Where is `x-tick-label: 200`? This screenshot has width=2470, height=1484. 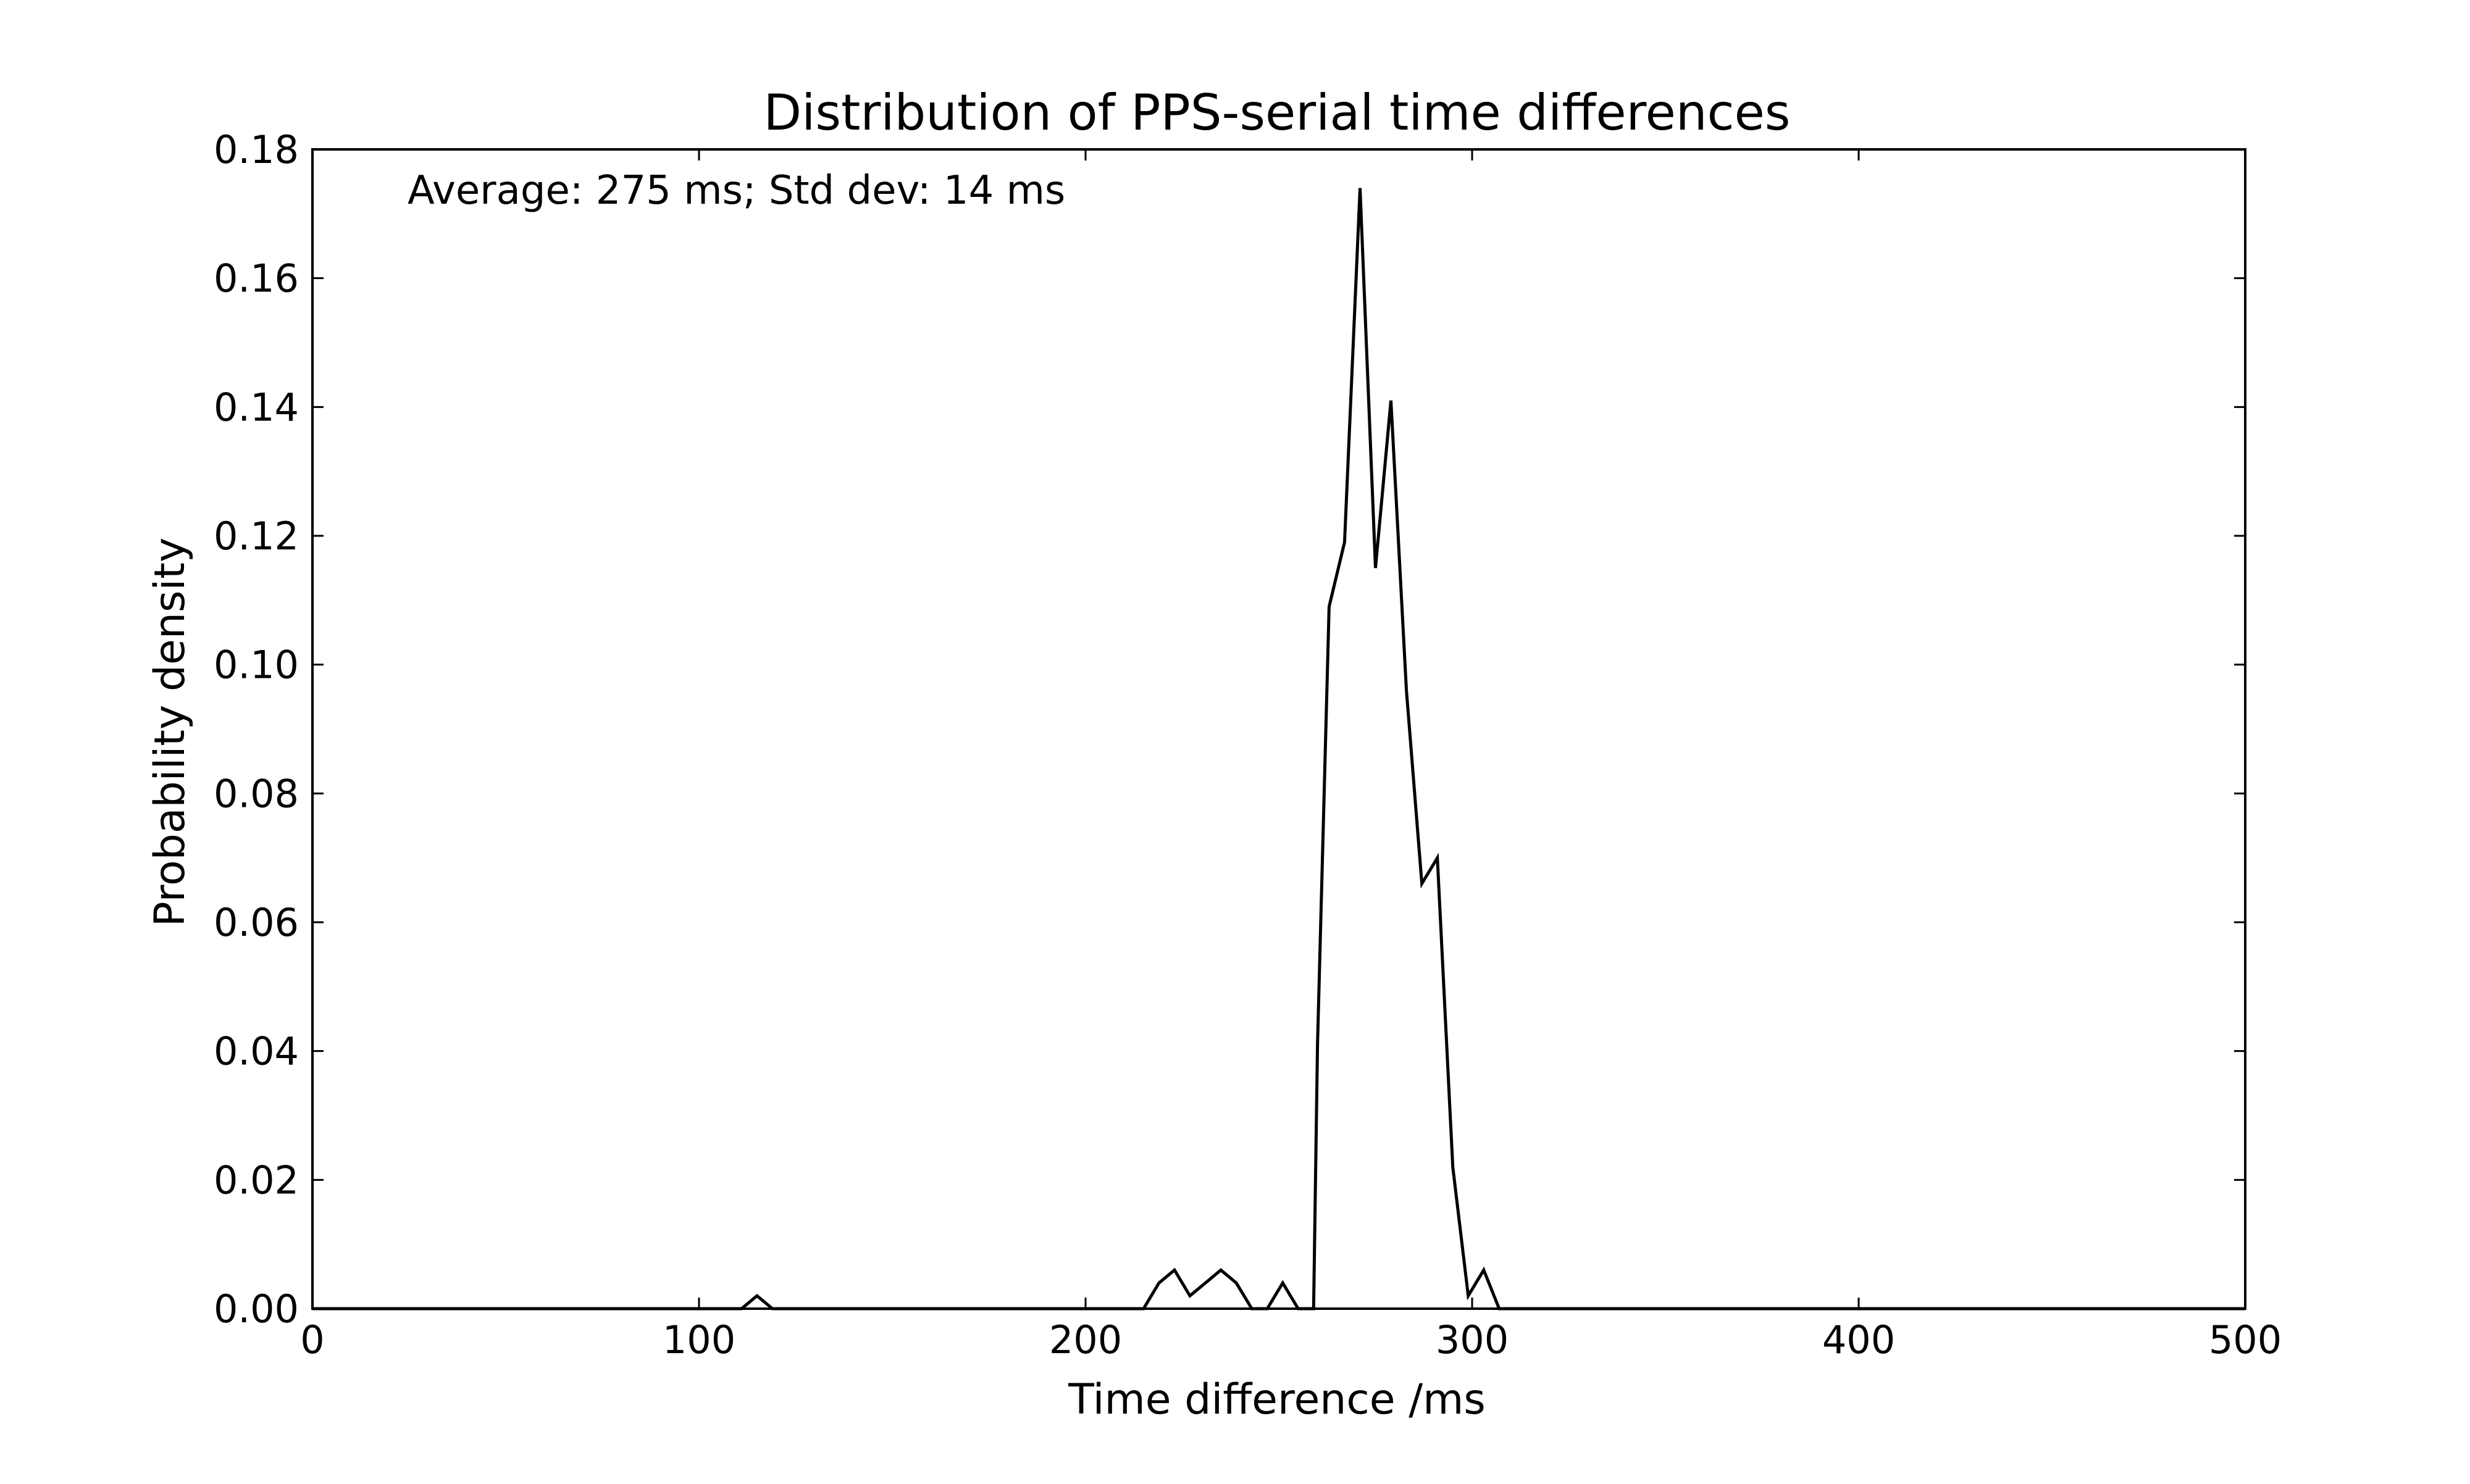
x-tick-label: 200 is located at coordinates (1085, 1339).